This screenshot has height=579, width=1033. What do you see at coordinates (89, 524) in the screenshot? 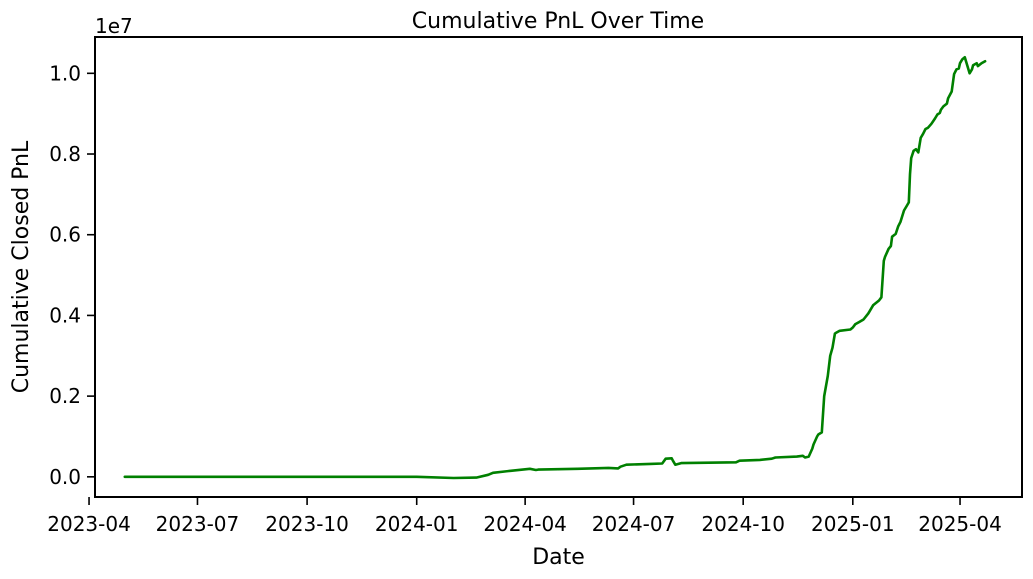
I see `x-tick-label: 2023-04` at bounding box center [89, 524].